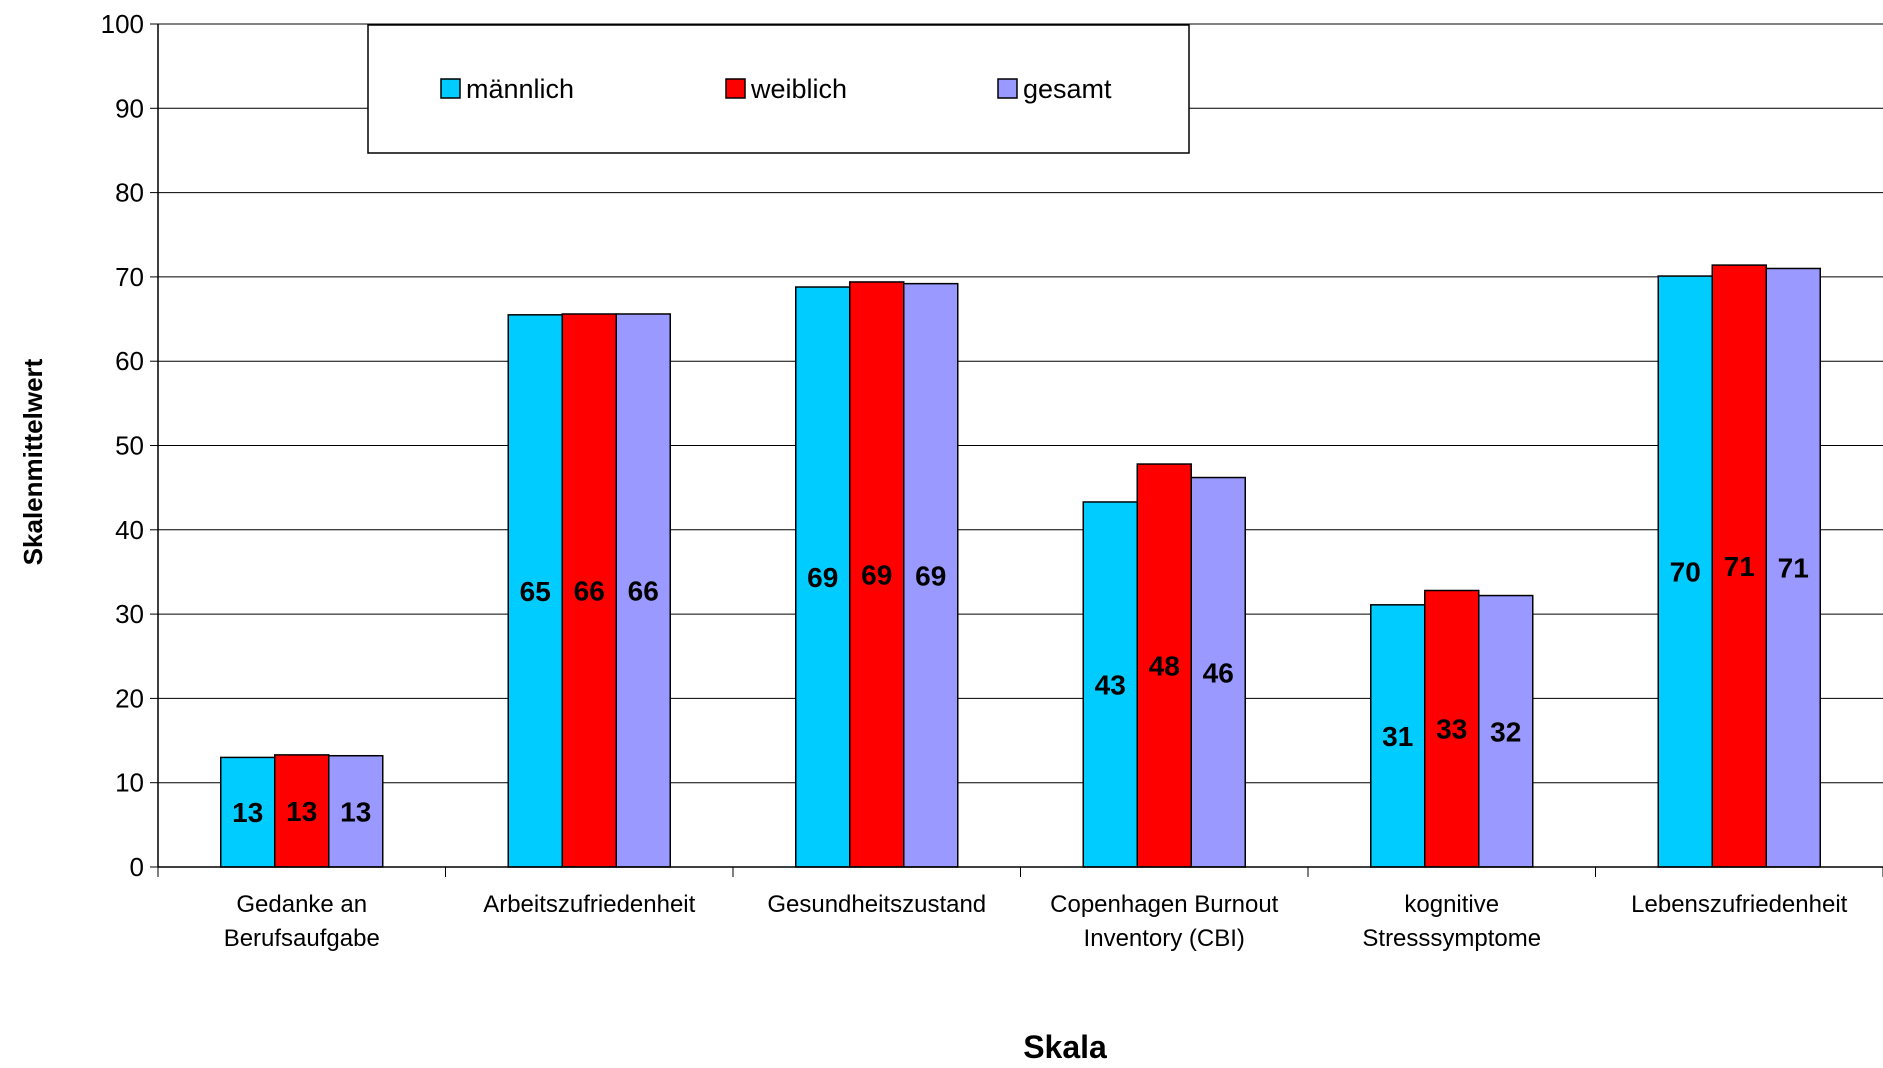 The image size is (1883, 1068). I want to click on data-label: 70, so click(1685, 572).